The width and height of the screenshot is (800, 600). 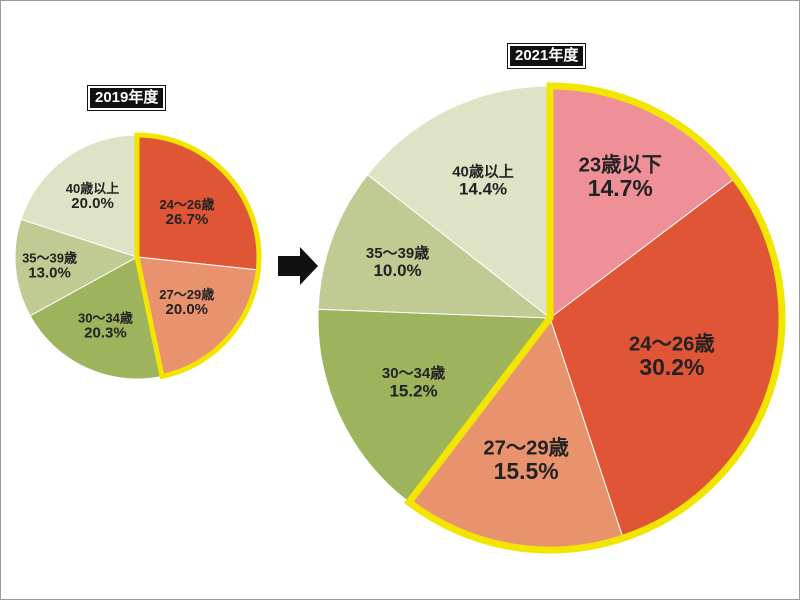 What do you see at coordinates (105, 333) in the screenshot?
I see `slice-value: 20.3%` at bounding box center [105, 333].